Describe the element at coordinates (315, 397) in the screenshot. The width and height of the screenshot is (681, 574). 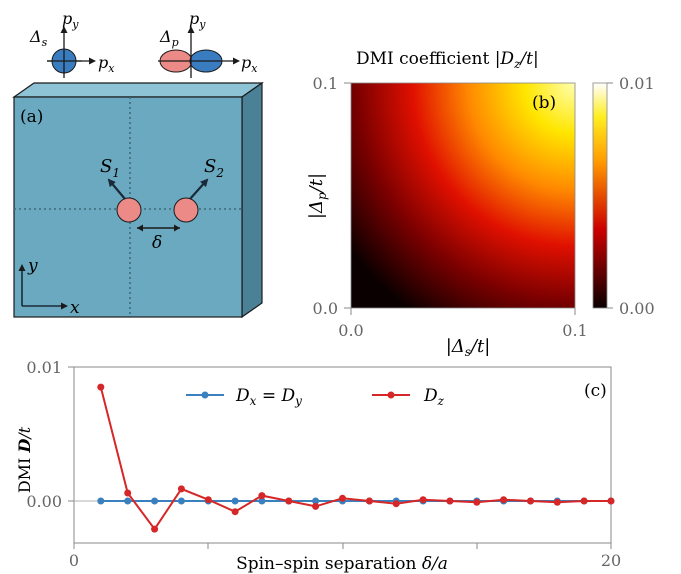
I see `legend: Dx = Dy Dz` at that location.